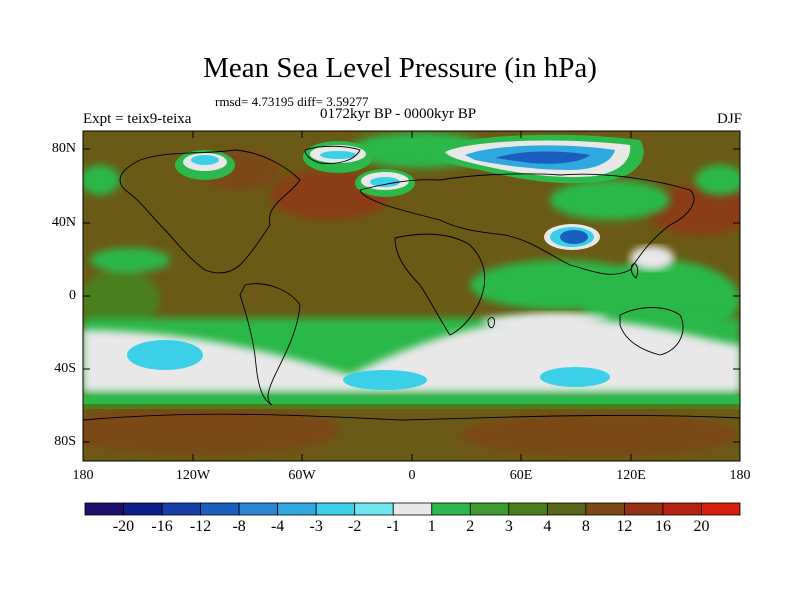  Describe the element at coordinates (72, 295) in the screenshot. I see `lat-label-0: 0` at that location.